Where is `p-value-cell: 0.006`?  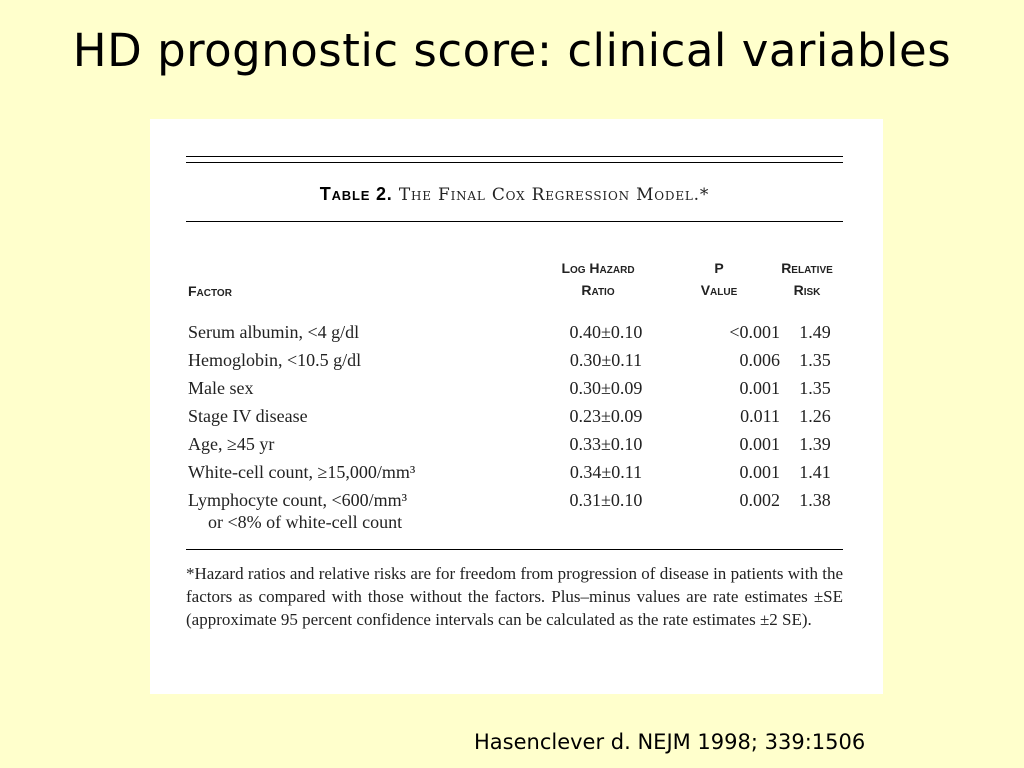
p-value-cell: 0.006 is located at coordinates (760, 360).